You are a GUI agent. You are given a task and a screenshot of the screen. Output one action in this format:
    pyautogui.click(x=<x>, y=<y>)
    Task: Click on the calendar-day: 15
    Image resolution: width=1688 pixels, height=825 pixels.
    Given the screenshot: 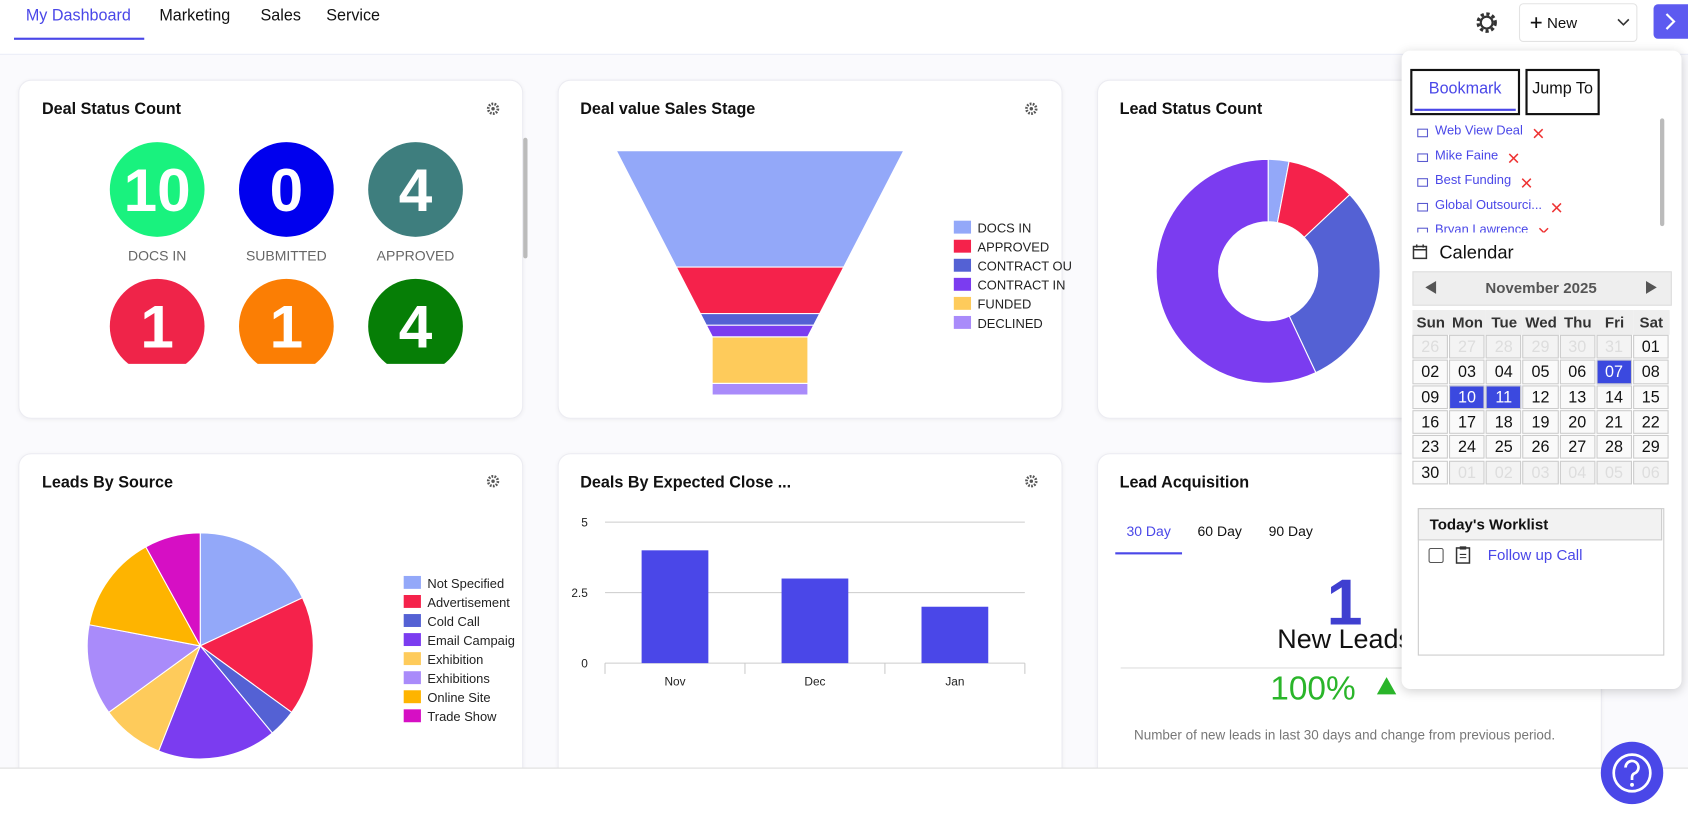 What is the action you would take?
    pyautogui.click(x=1650, y=396)
    